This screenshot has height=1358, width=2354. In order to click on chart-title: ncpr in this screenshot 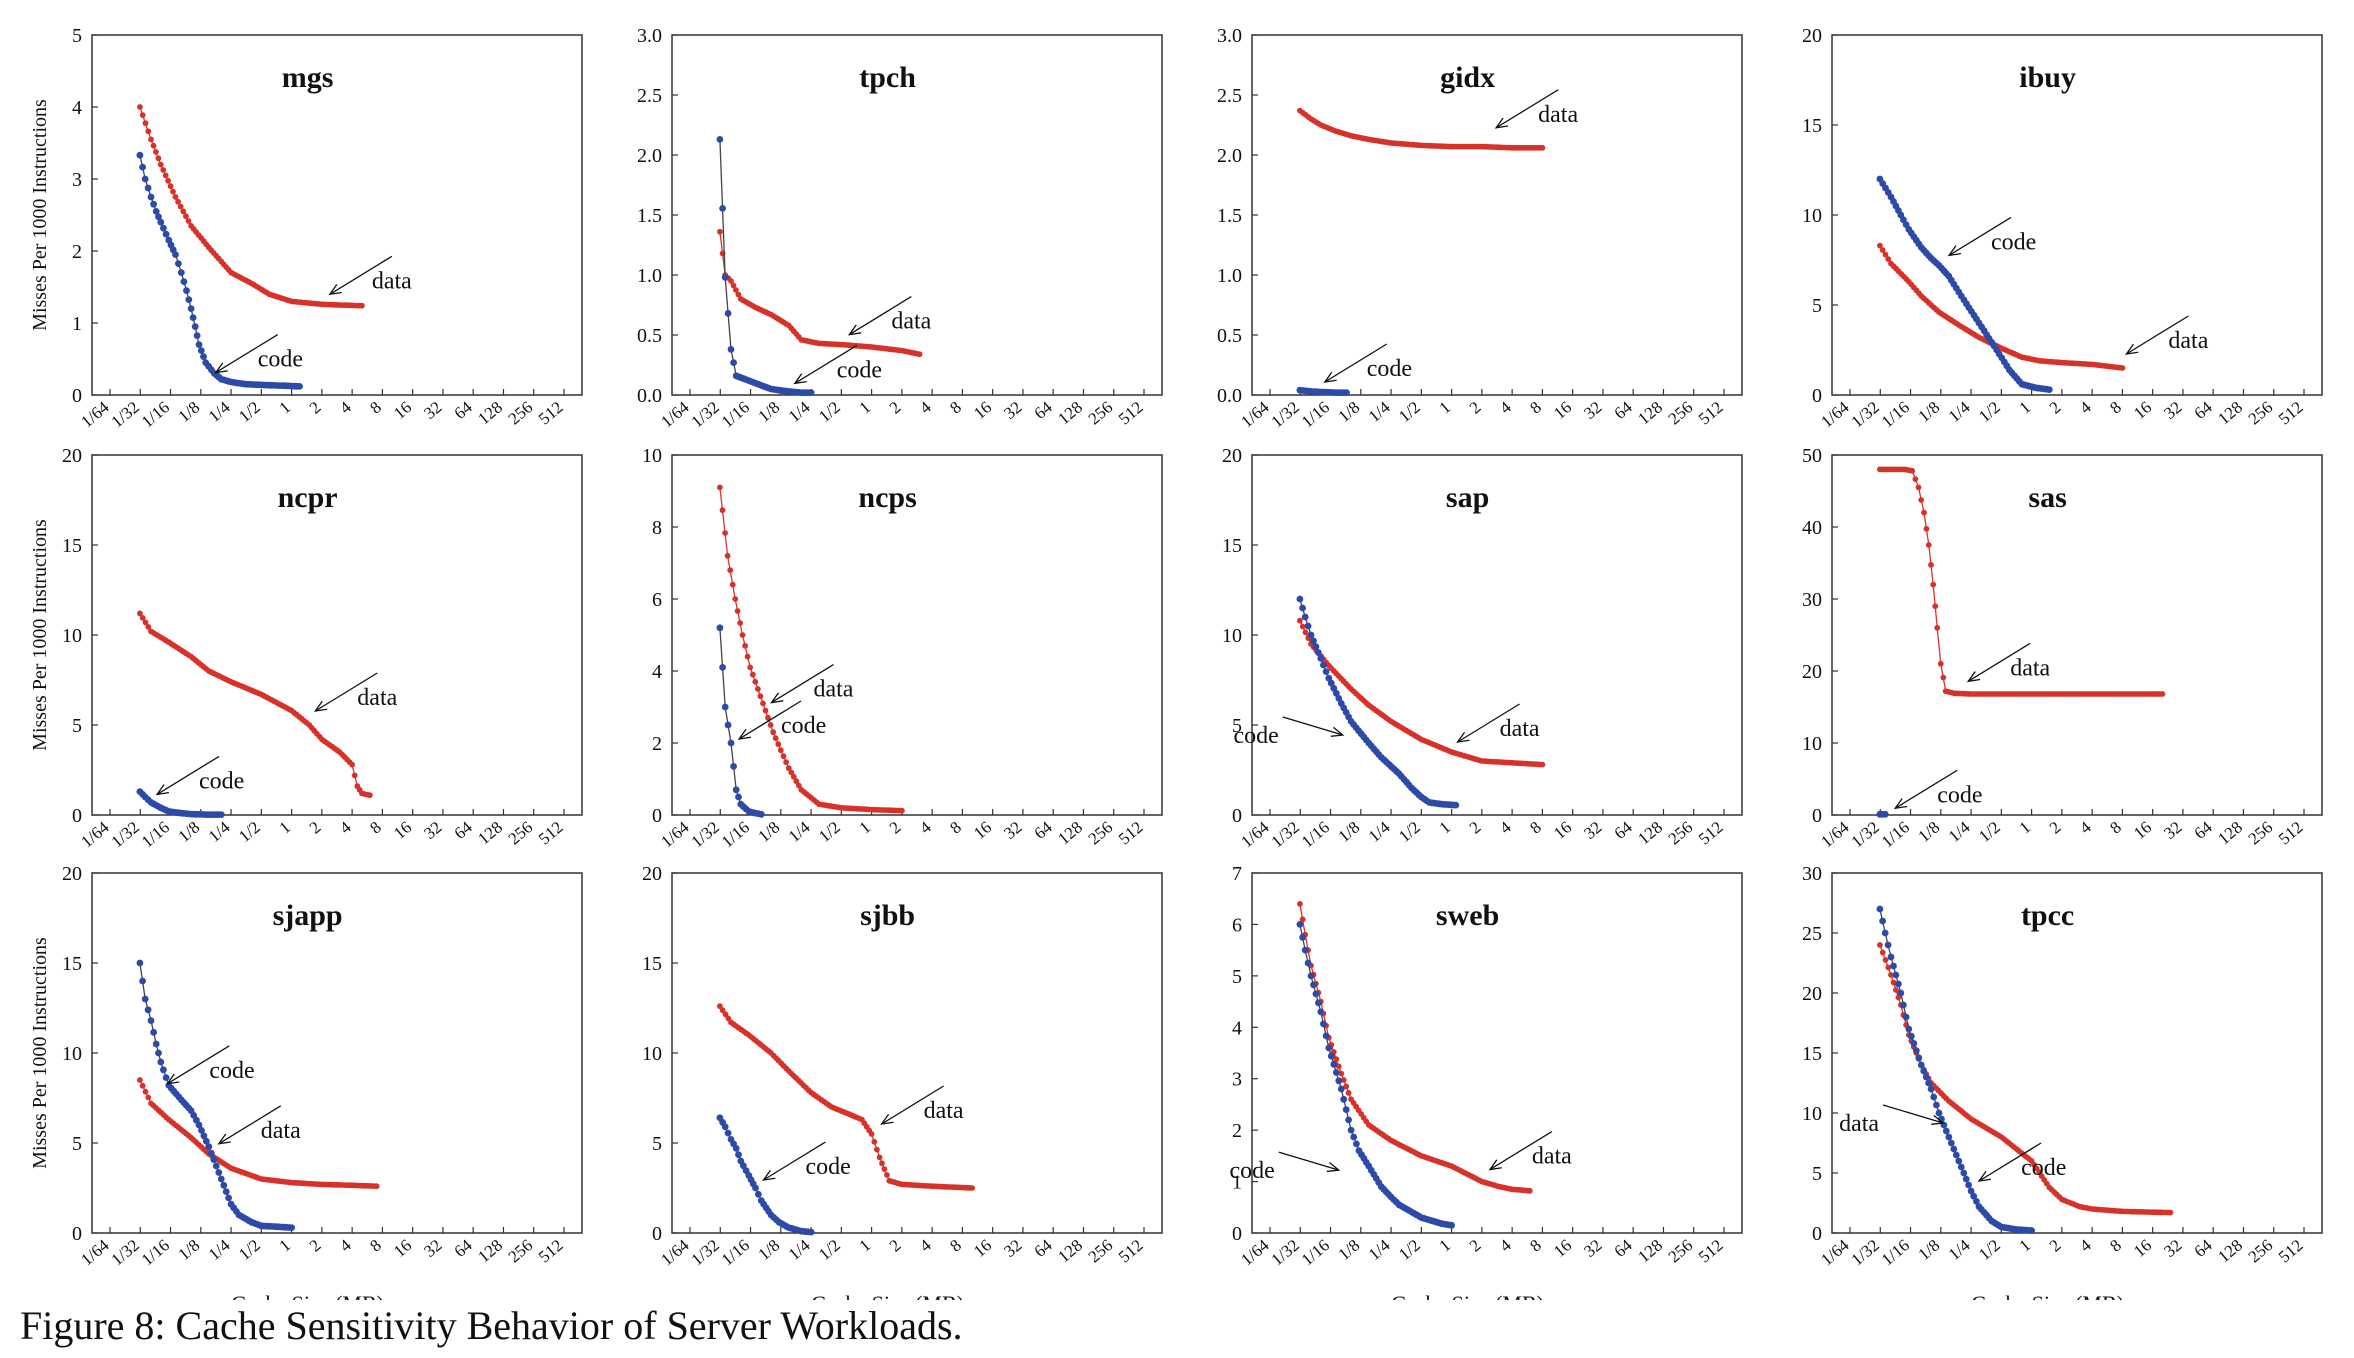, I will do `click(308, 497)`.